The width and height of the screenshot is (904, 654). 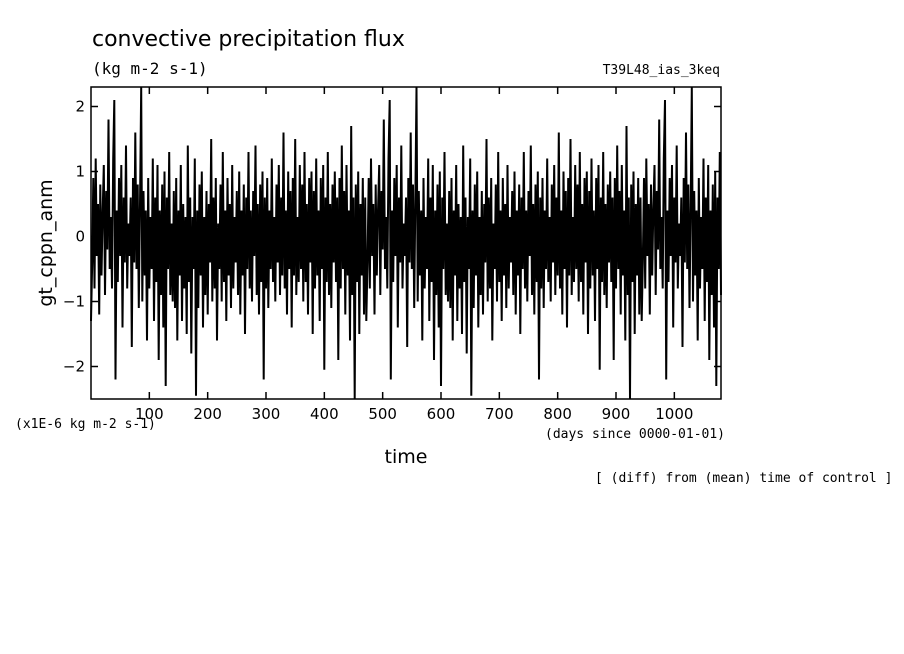 I want to click on y-tick-label: −1, so click(x=74, y=302).